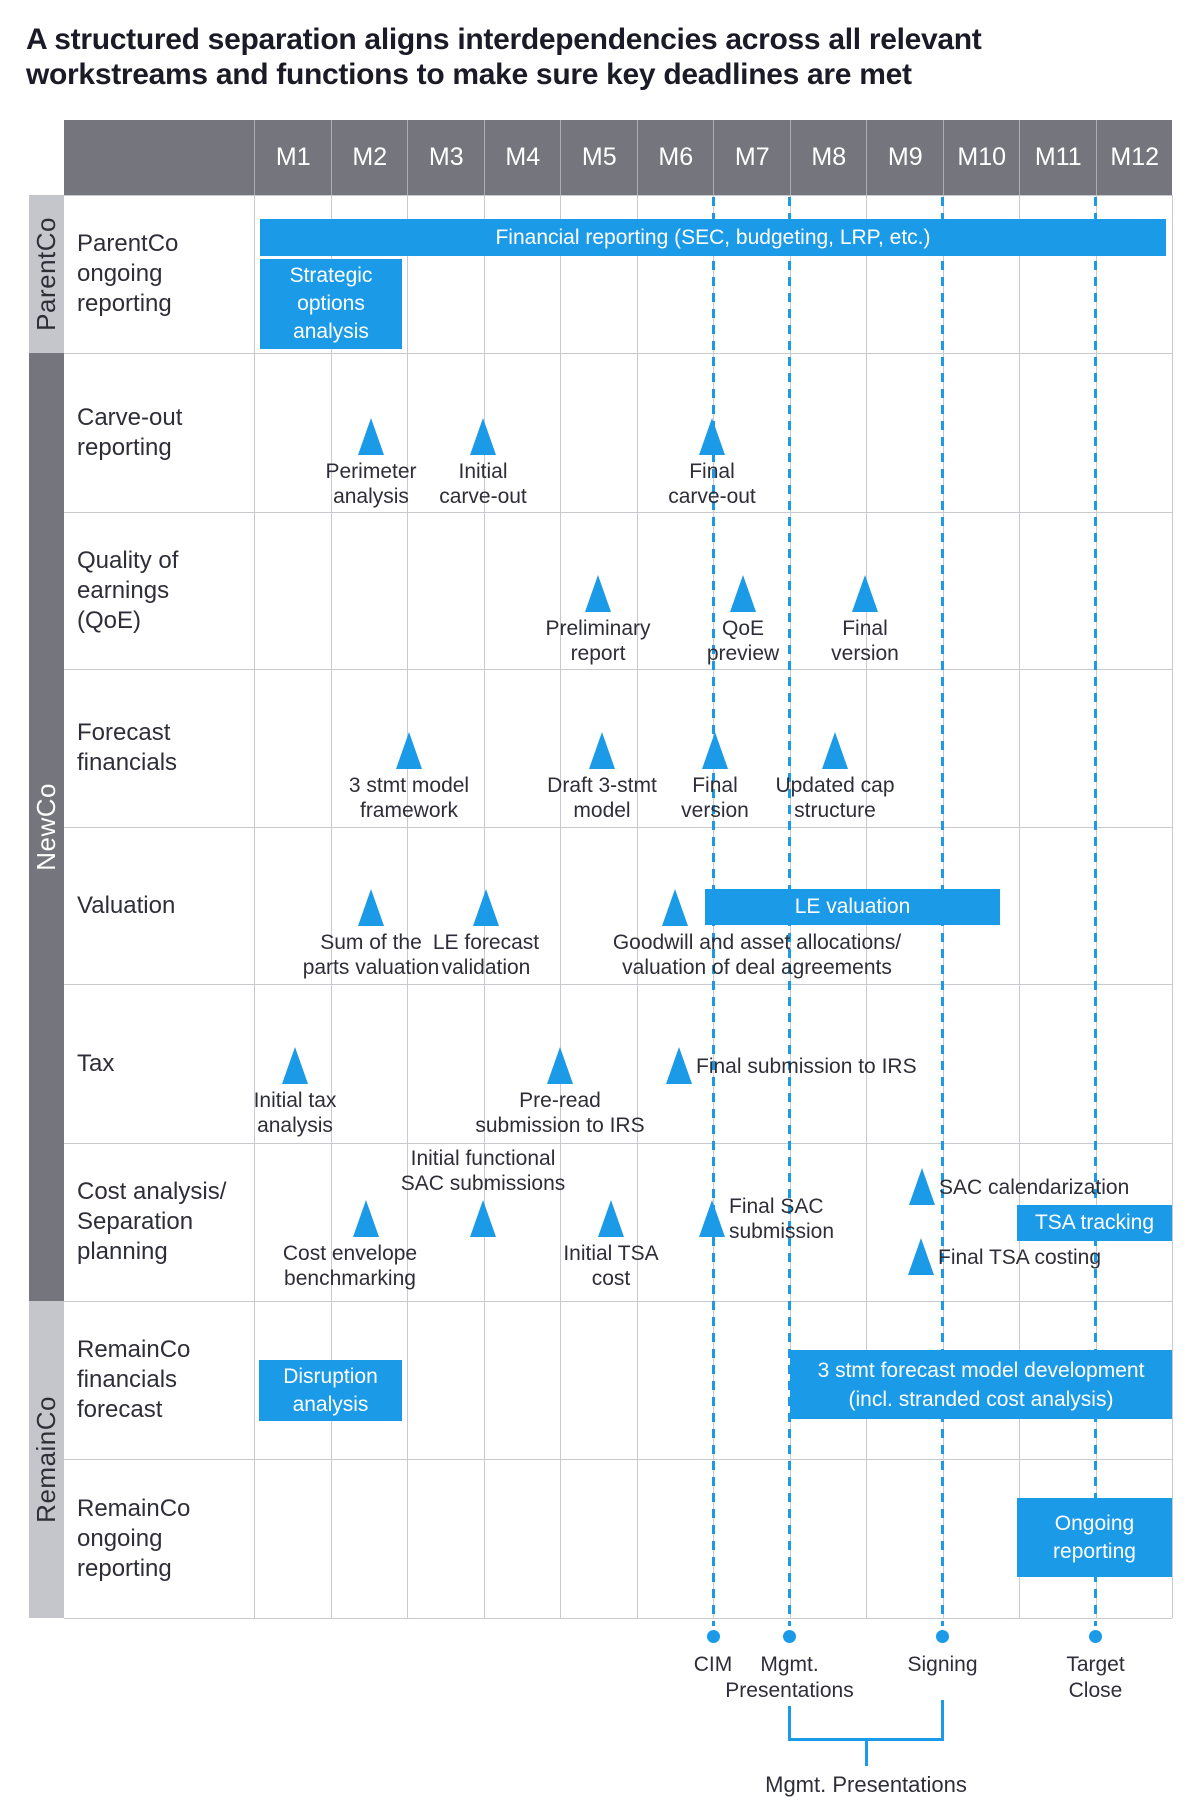 Image resolution: width=1200 pixels, height=1800 pixels. What do you see at coordinates (852, 906) in the screenshot?
I see `task-bar-label: LE valuation` at bounding box center [852, 906].